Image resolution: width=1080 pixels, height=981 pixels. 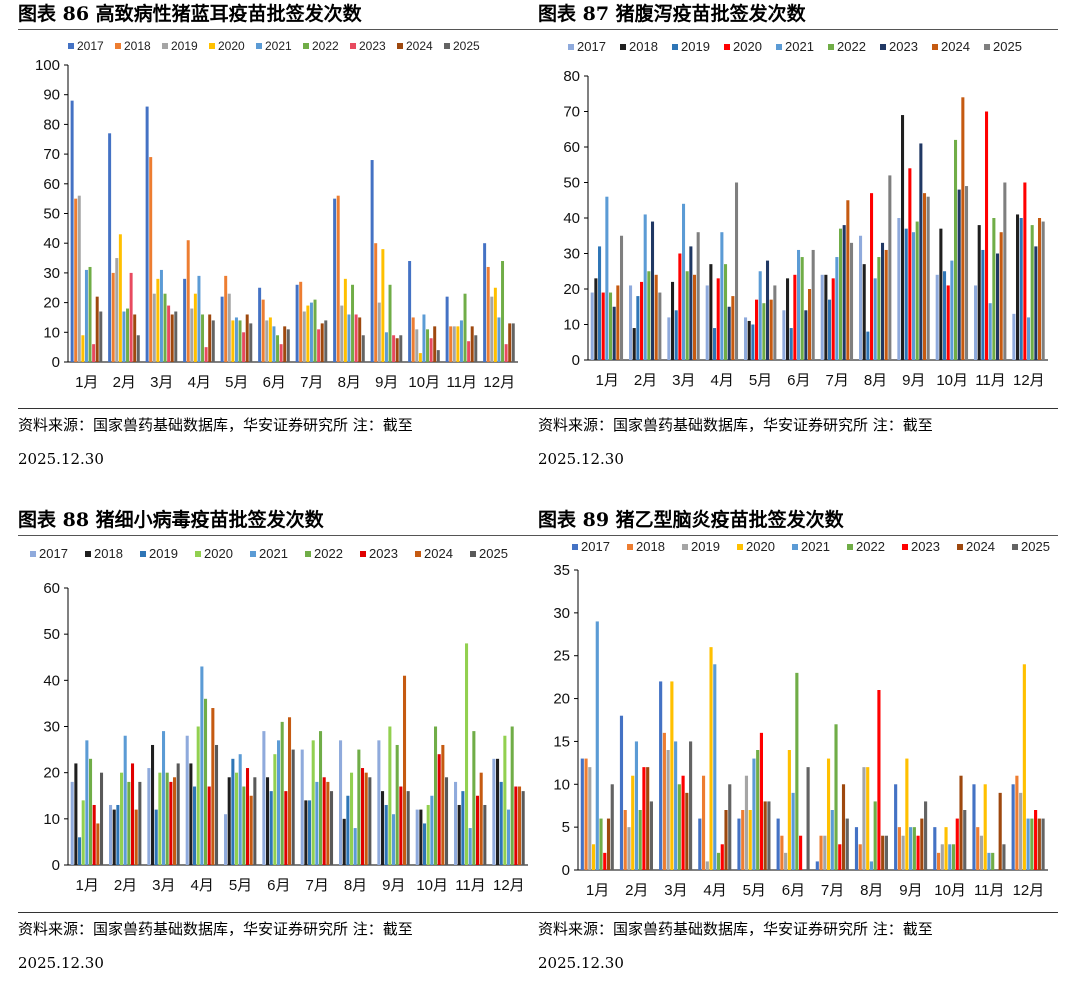 What do you see at coordinates (51, 727) in the screenshot?
I see `y-tick-label: 30` at bounding box center [51, 727].